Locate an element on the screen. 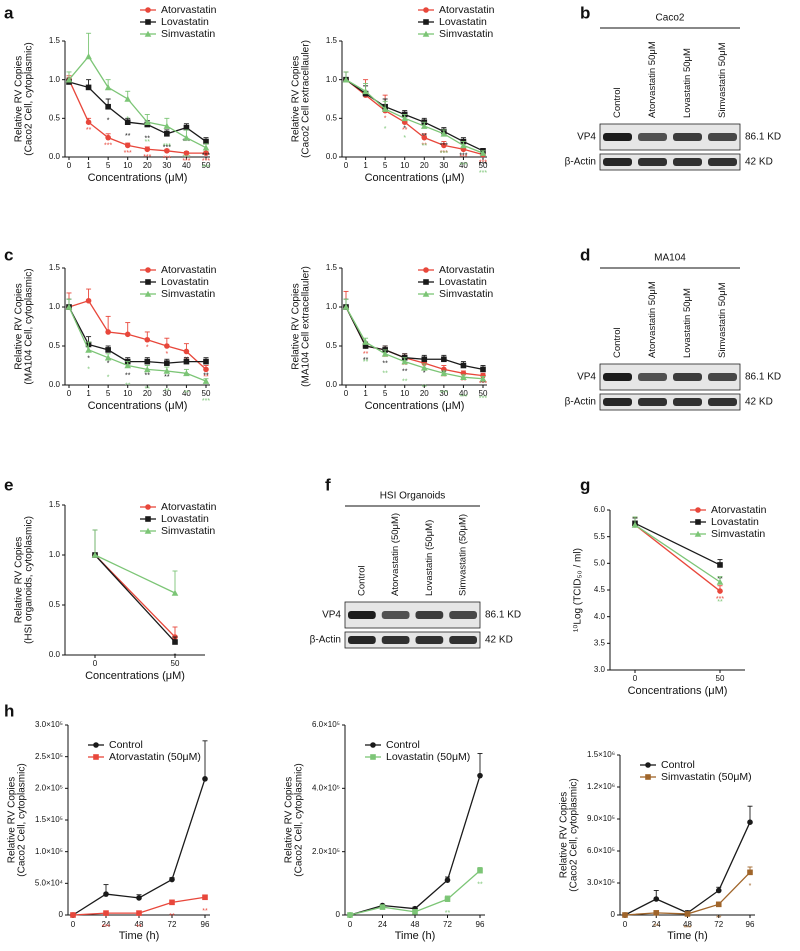  lane-label: Atorvastatin (50μM) is located at coordinates (395, 554).